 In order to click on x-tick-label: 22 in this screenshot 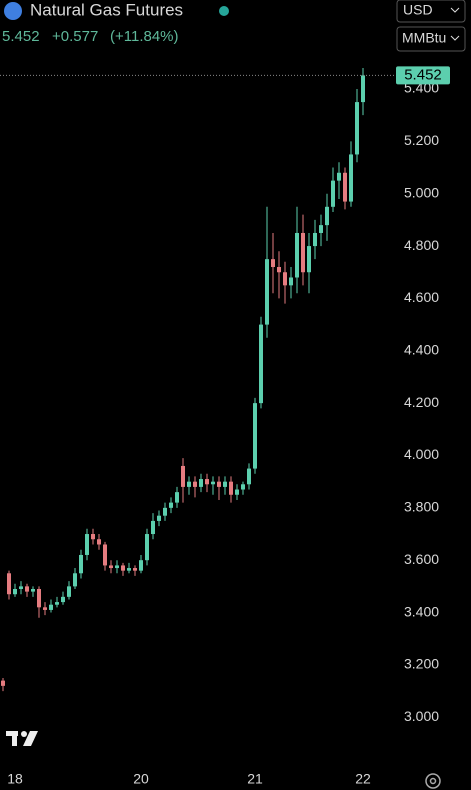, I will do `click(363, 779)`.